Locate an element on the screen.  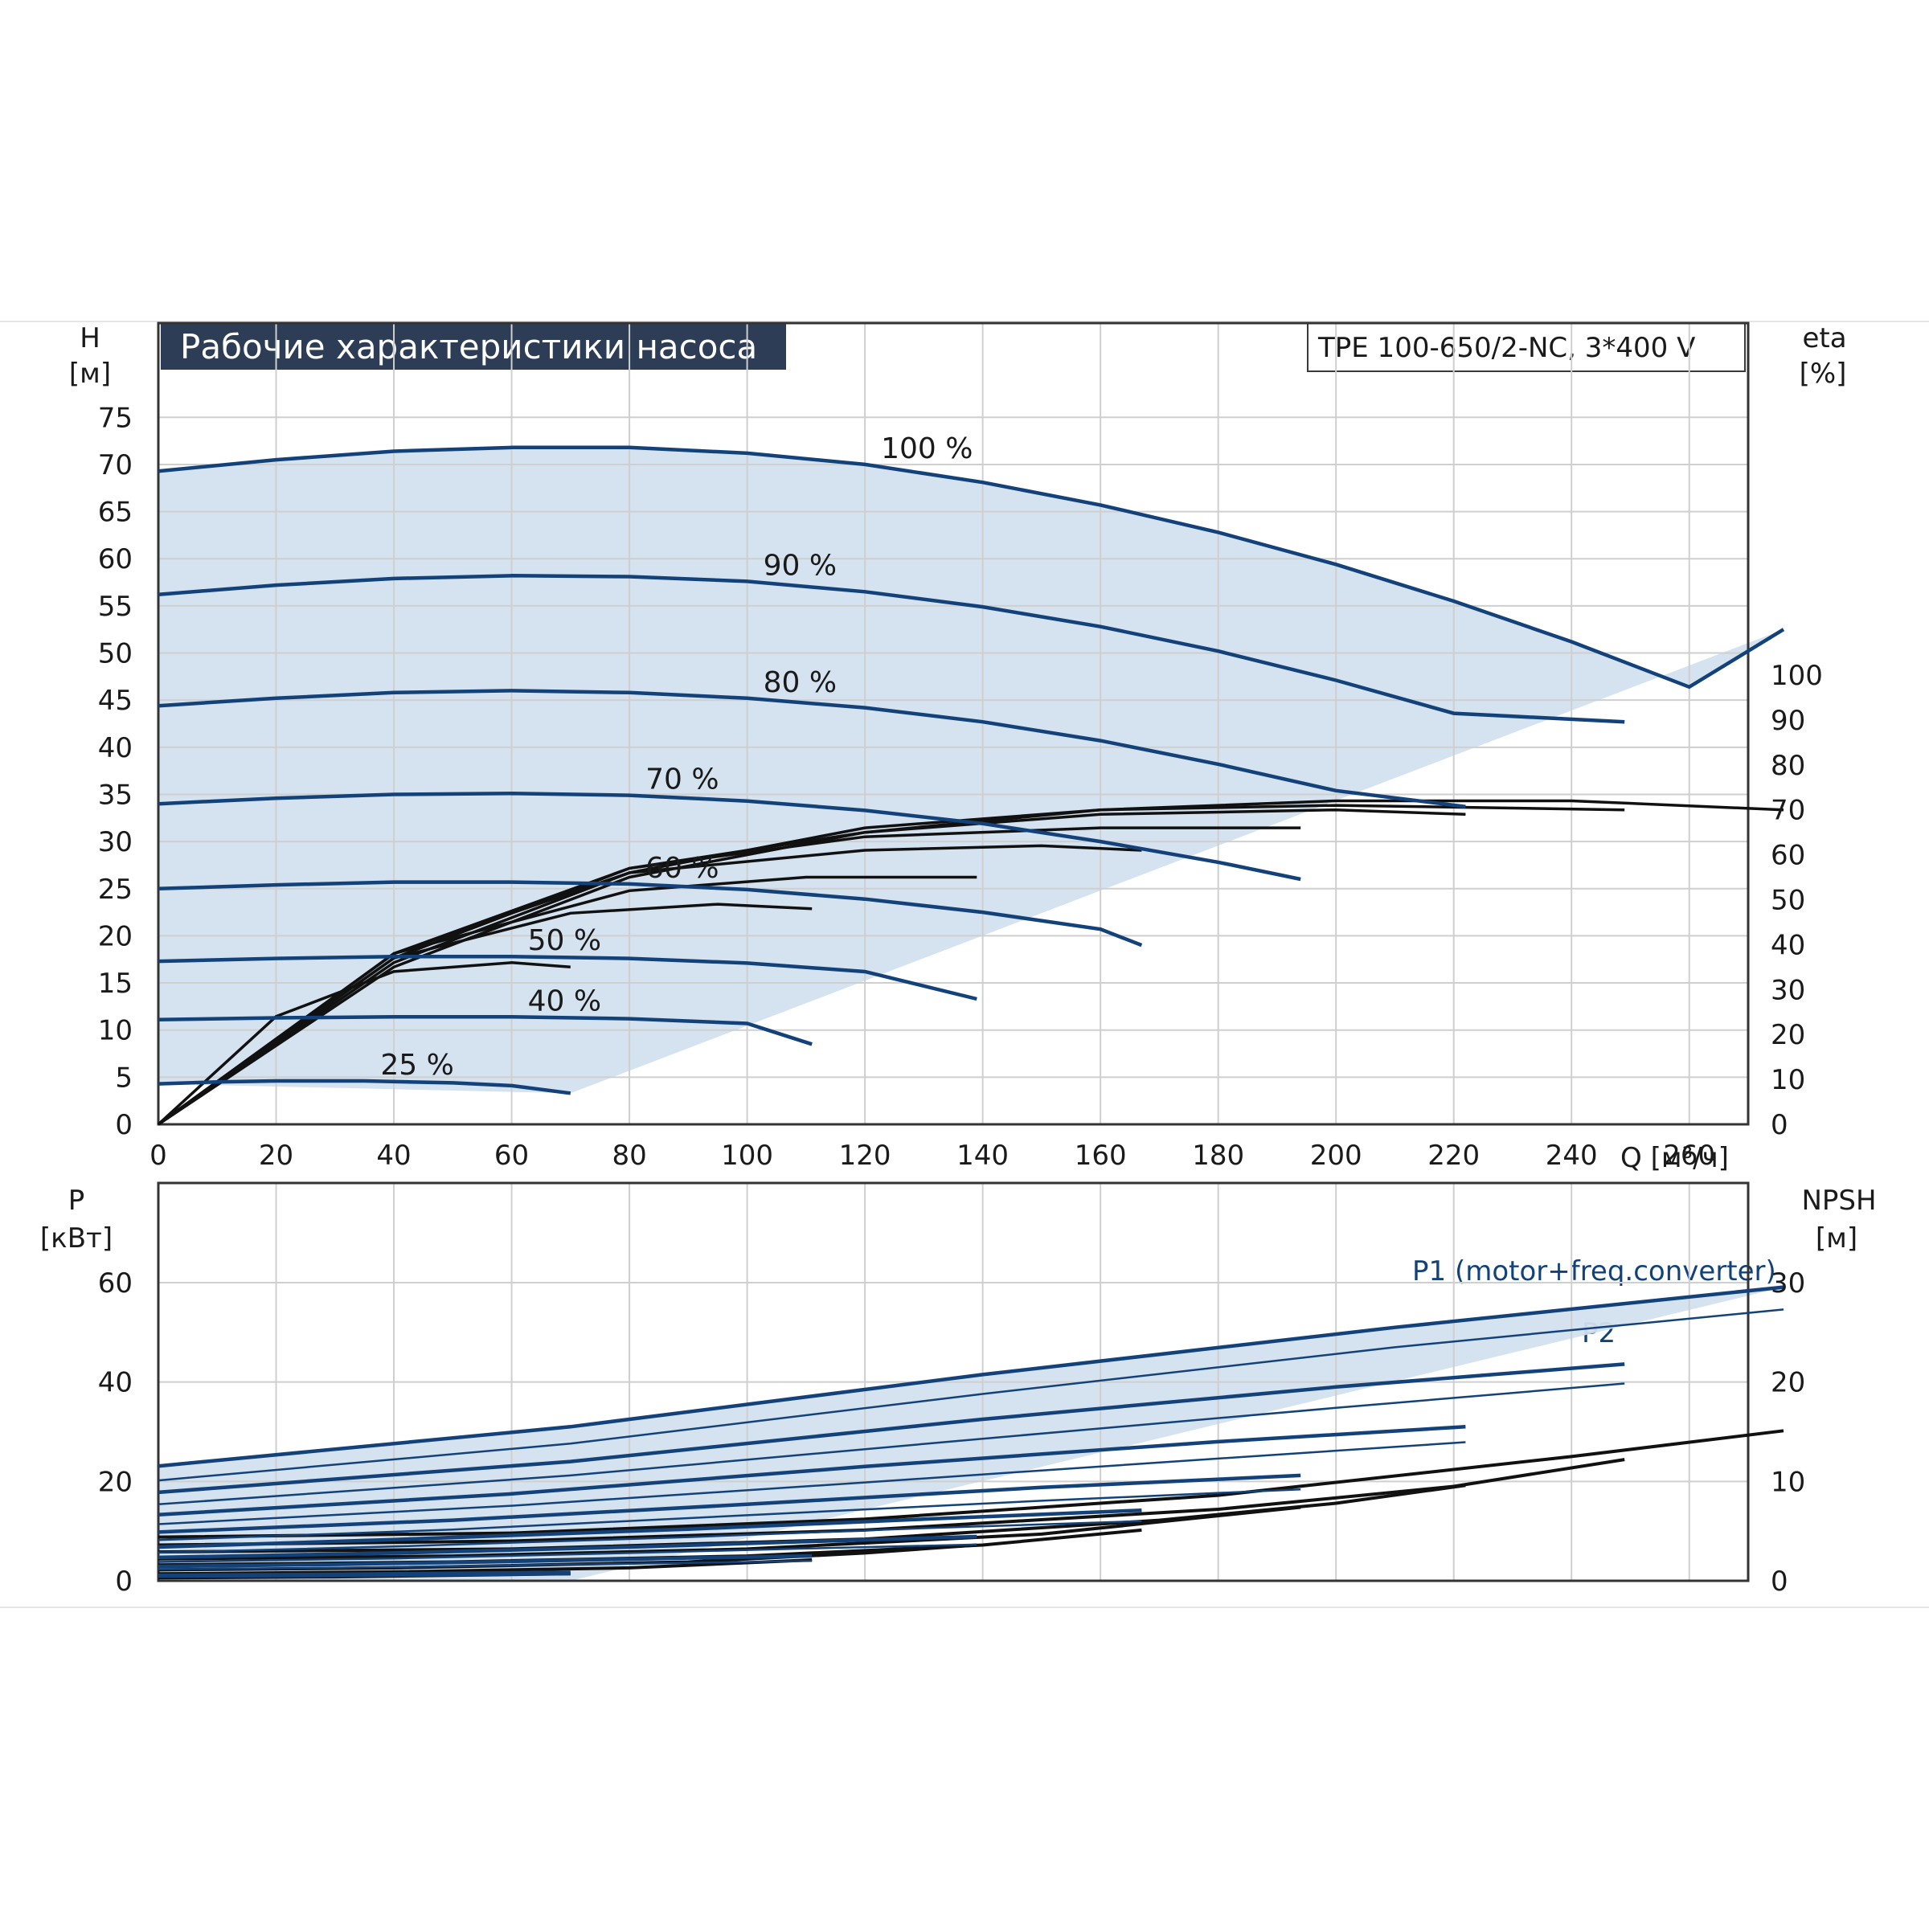
upper-y-right-title: eta is located at coordinates (1824, 338).